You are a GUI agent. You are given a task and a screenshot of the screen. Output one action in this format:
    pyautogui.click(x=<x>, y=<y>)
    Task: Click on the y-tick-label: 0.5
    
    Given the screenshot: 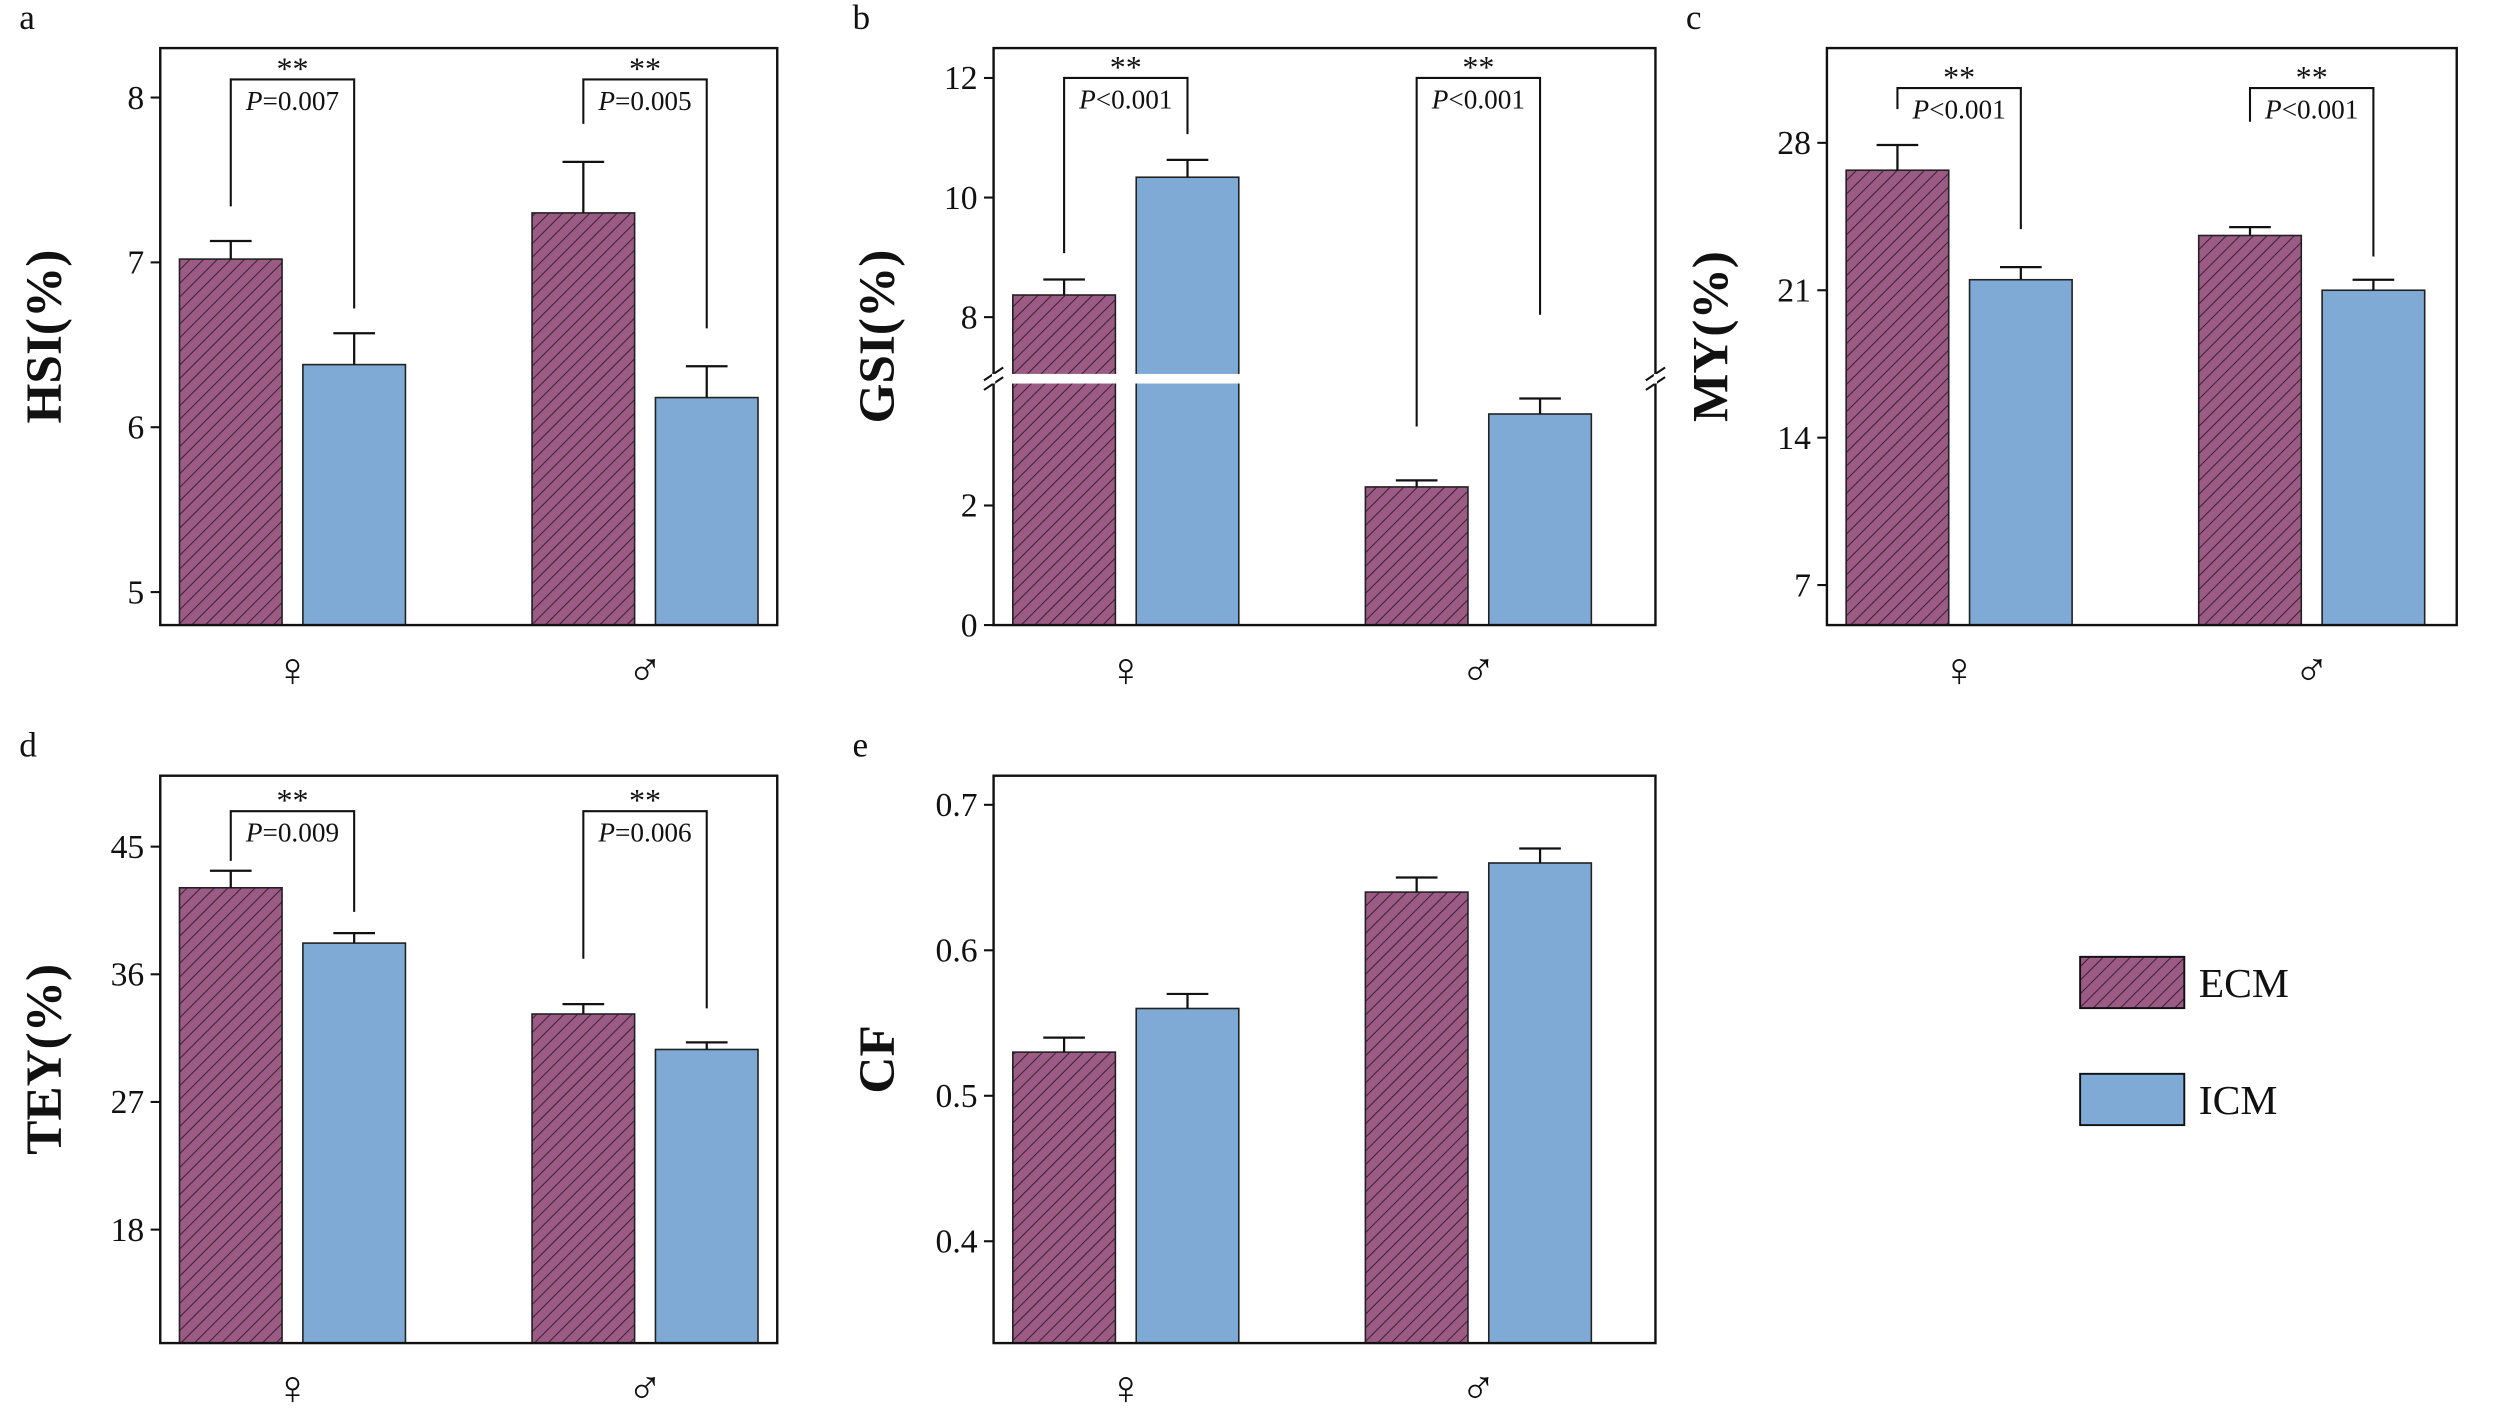 What is the action you would take?
    pyautogui.click(x=957, y=1096)
    